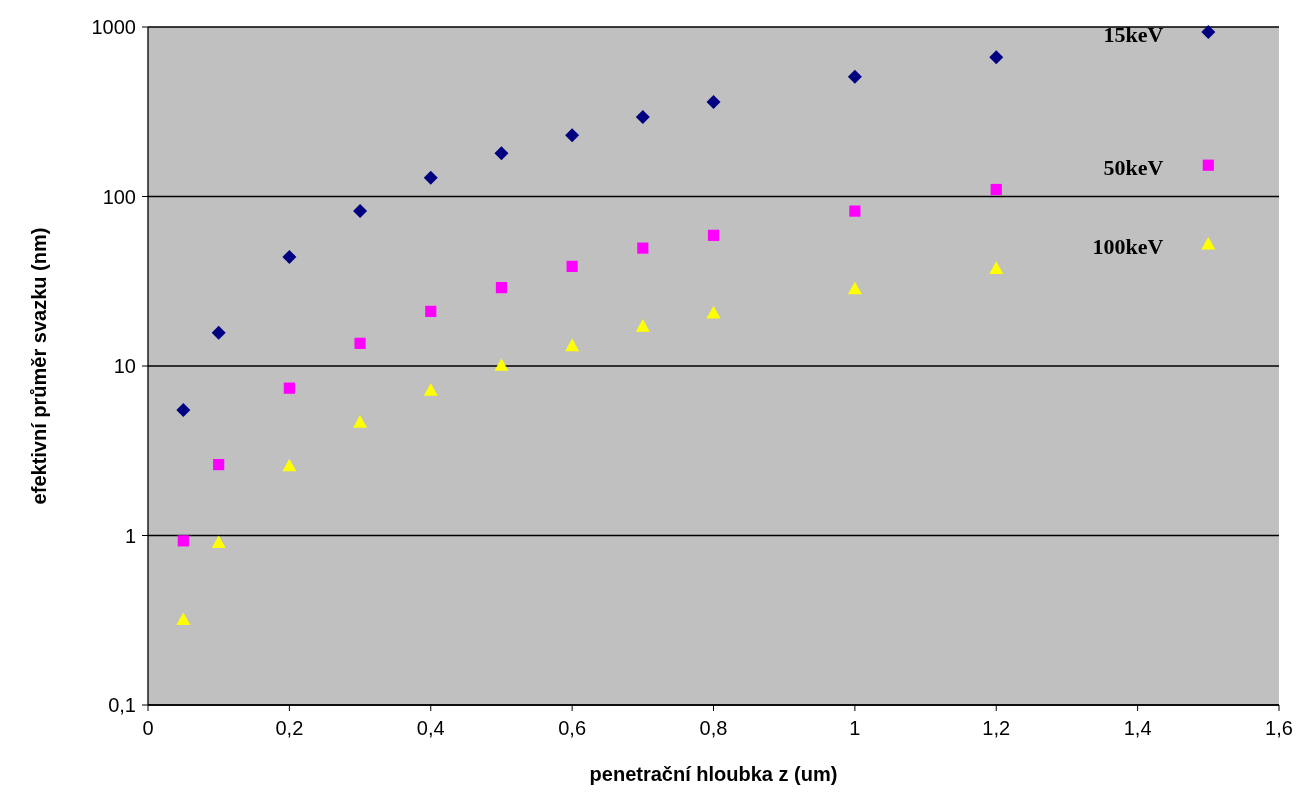 Image resolution: width=1309 pixels, height=805 pixels. I want to click on y-tick-label: 10, so click(124, 366).